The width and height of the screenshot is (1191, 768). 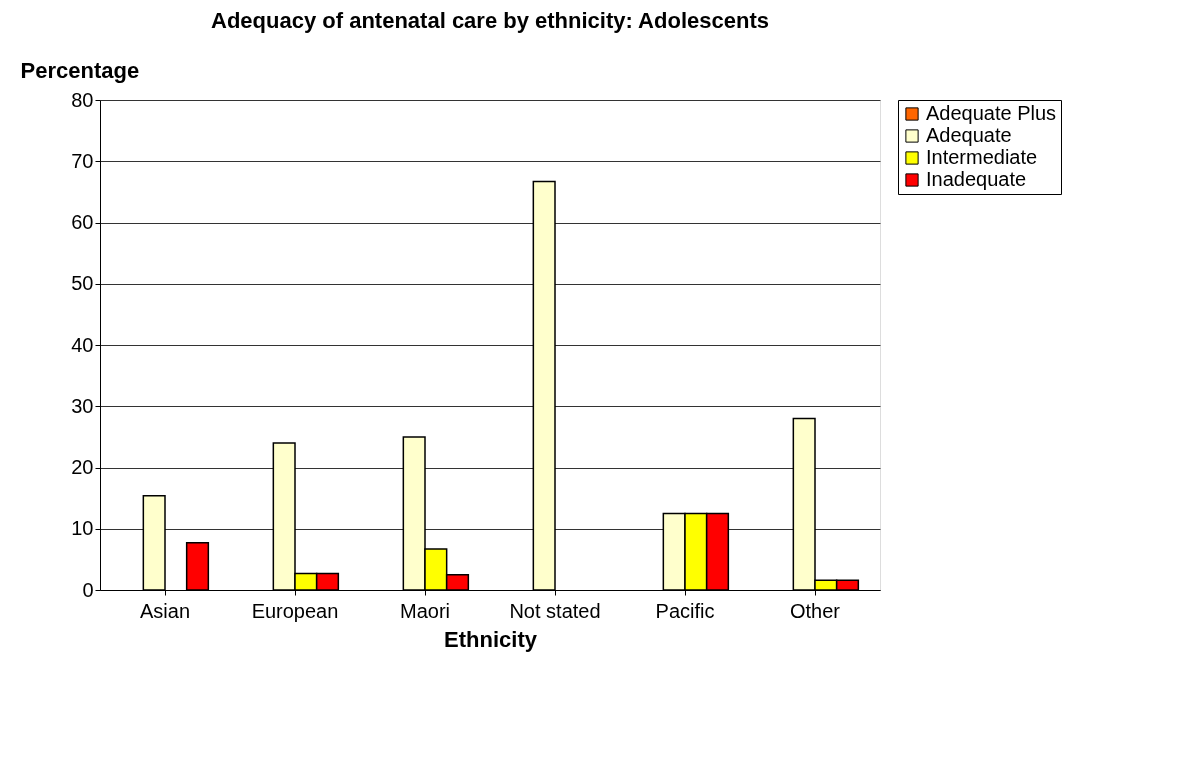 I want to click on y-tick-label: 60, so click(x=82, y=222).